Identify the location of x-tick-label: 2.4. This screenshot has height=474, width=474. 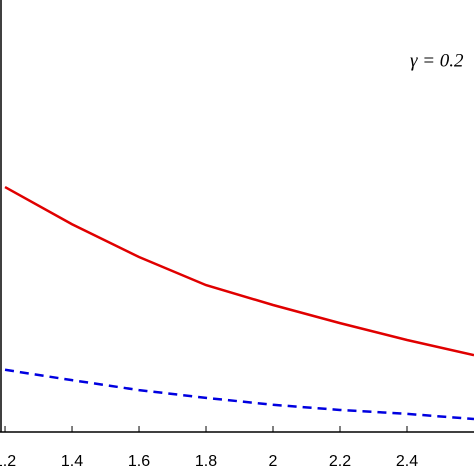
(407, 461).